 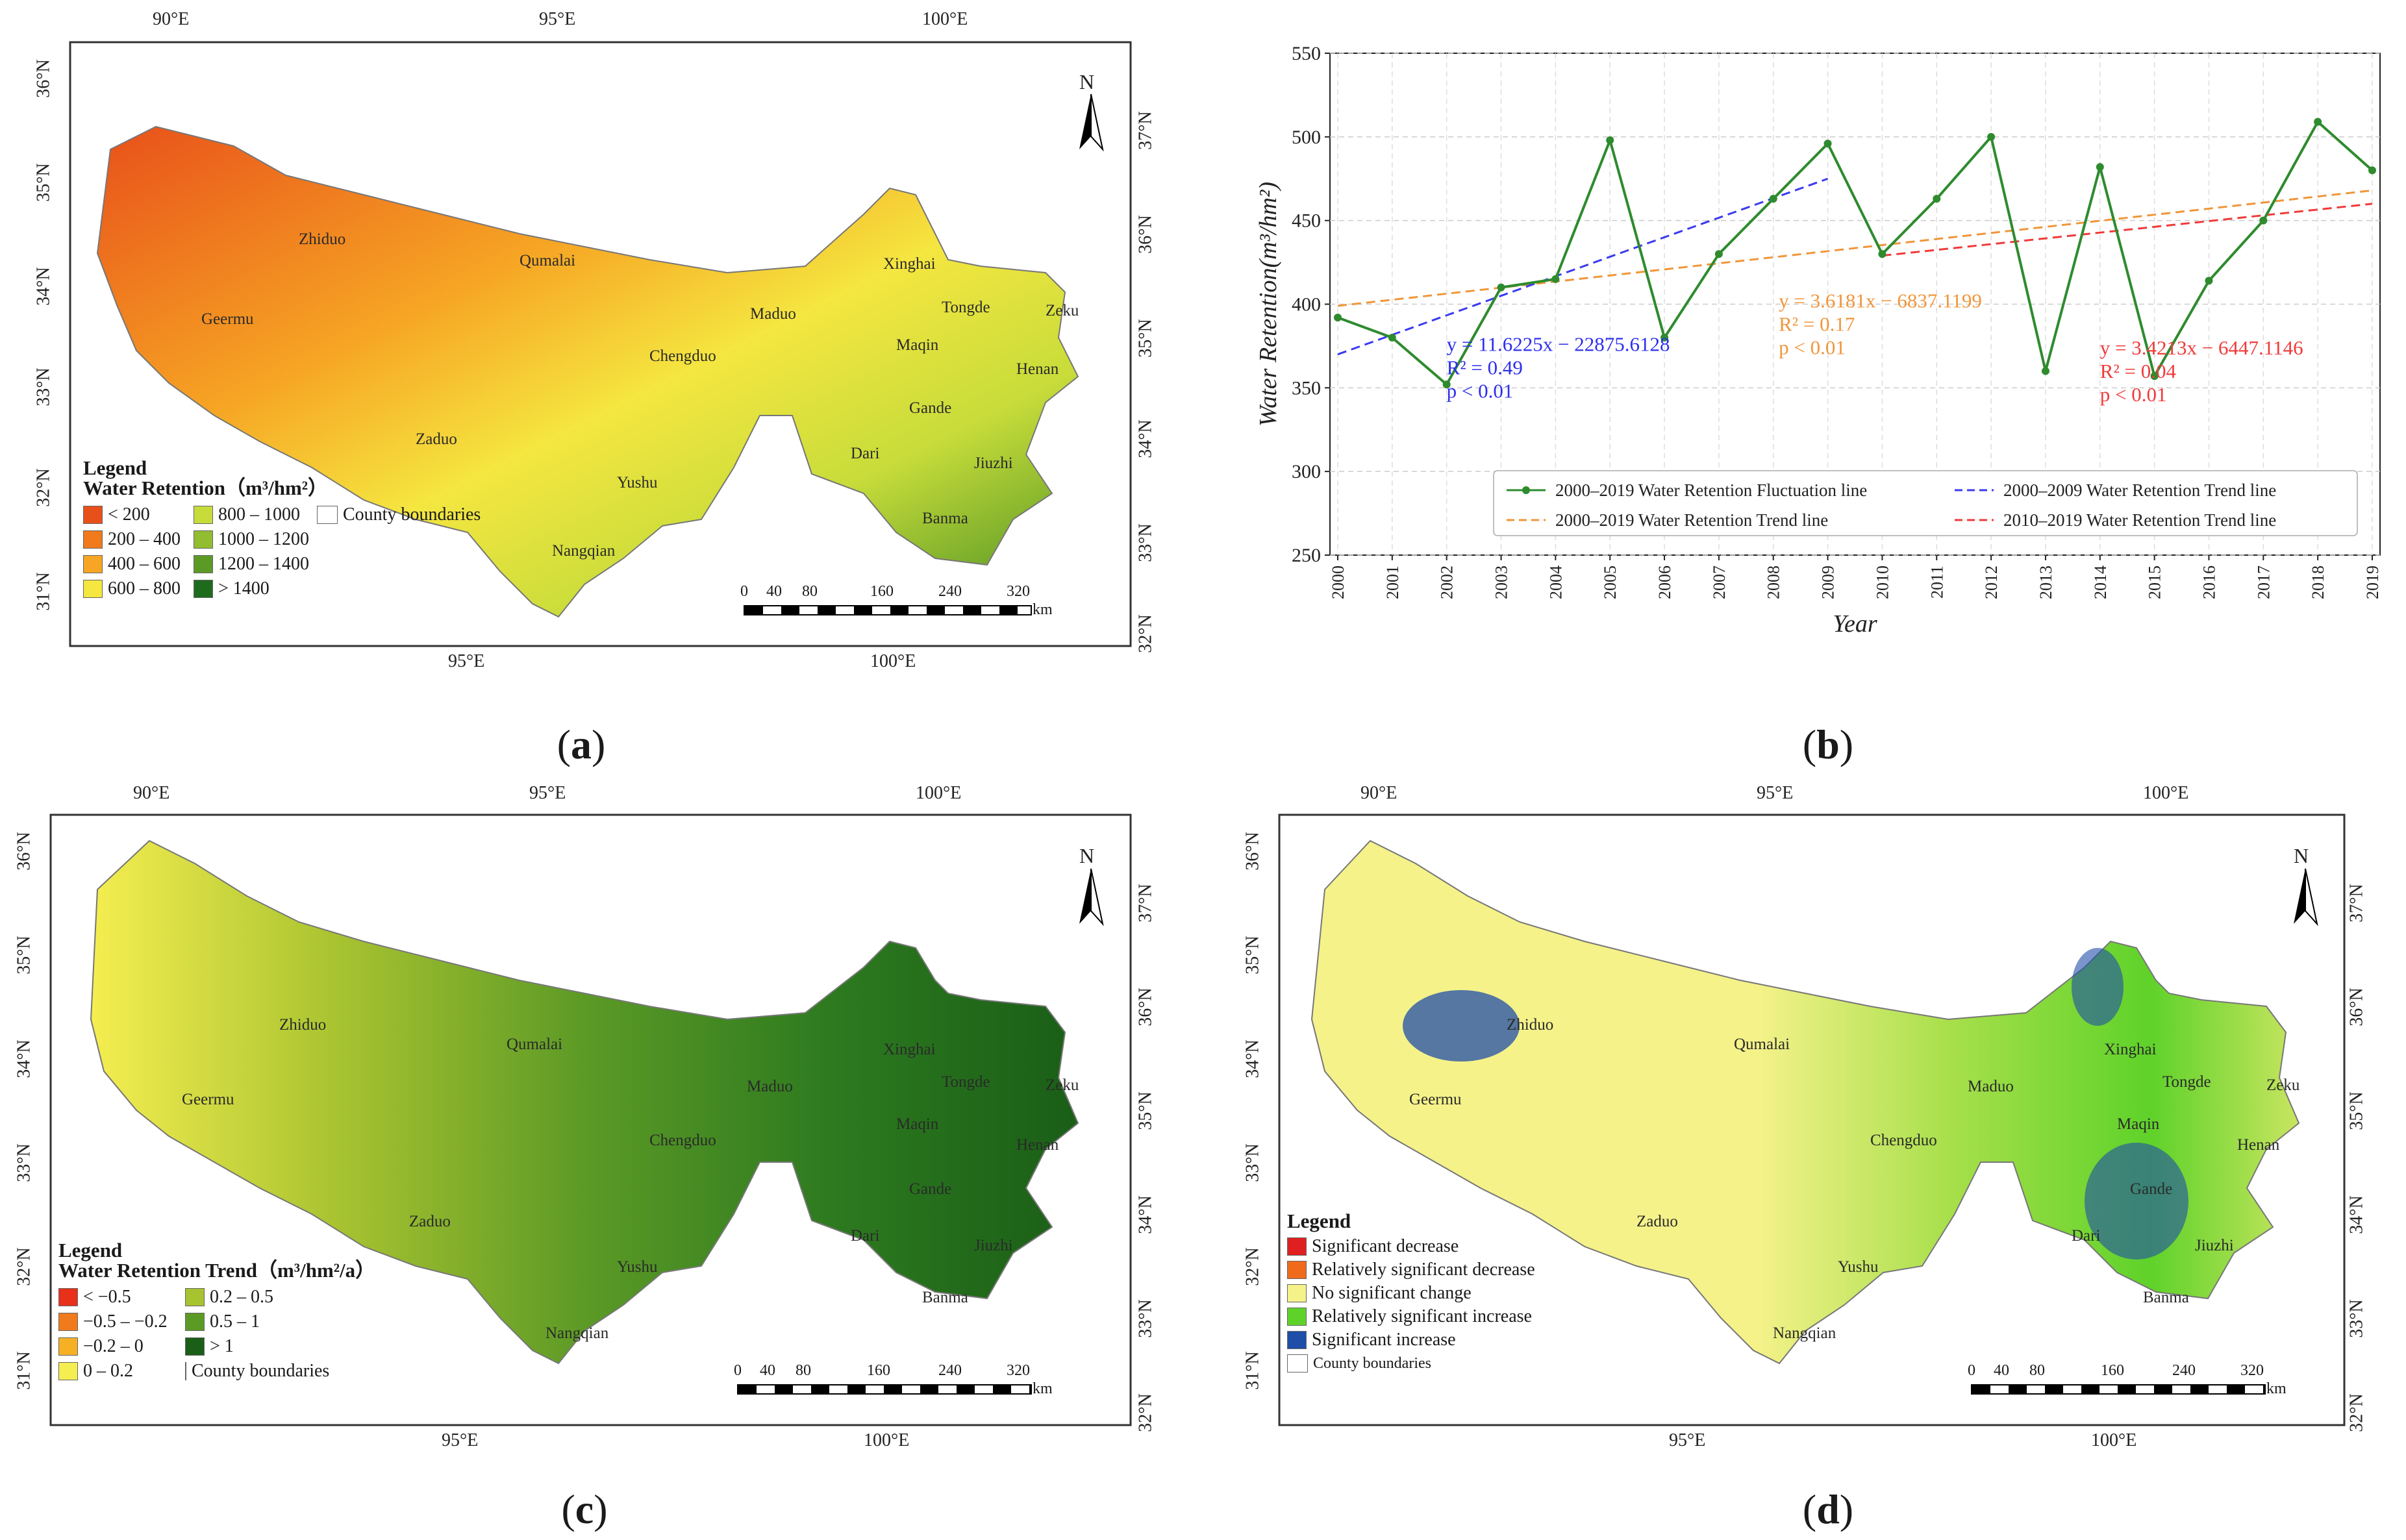 What do you see at coordinates (90, 1250) in the screenshot?
I see `legend-title: Legend` at bounding box center [90, 1250].